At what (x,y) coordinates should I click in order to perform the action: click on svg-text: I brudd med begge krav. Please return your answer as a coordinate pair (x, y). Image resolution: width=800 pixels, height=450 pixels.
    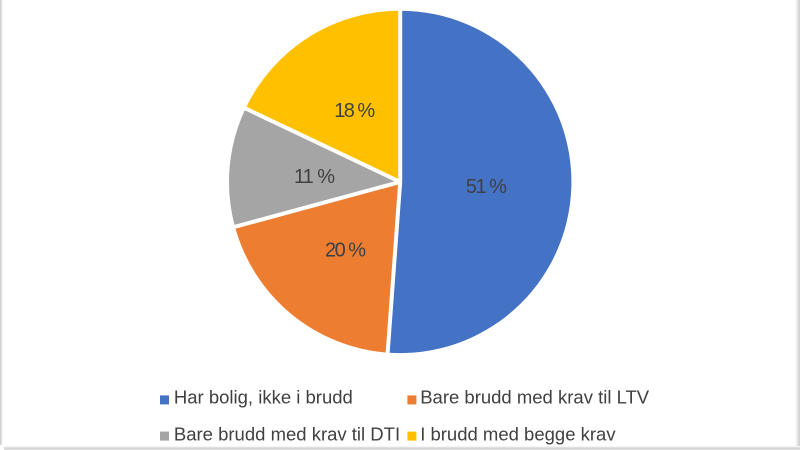
    Looking at the image, I should click on (518, 434).